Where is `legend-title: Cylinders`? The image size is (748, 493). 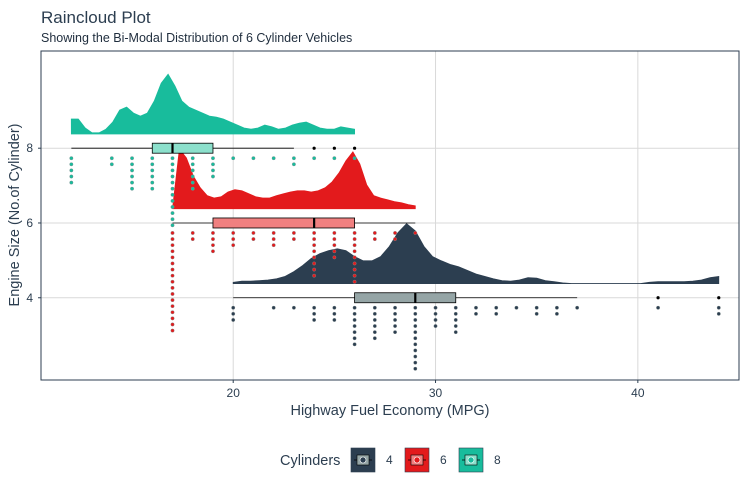 legend-title: Cylinders is located at coordinates (310, 461).